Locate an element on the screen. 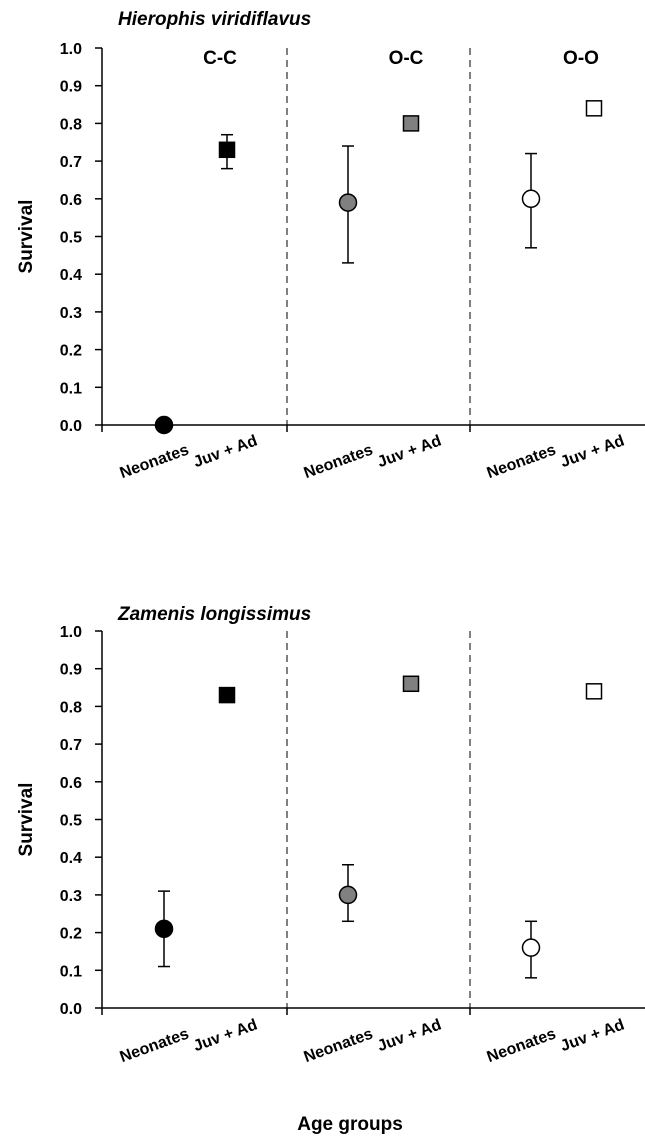 This screenshot has height=1144, width=645. chart-title: Zamenis longissimus is located at coordinates (214, 614).